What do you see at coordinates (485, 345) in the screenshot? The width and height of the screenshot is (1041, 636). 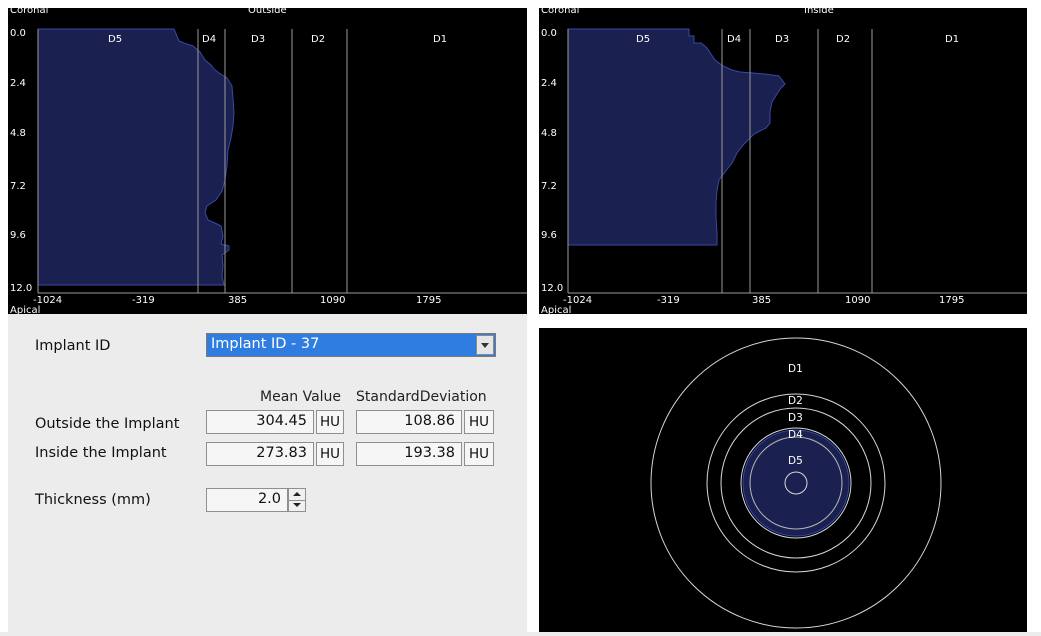 I see `dropdown-arrow-icon` at bounding box center [485, 345].